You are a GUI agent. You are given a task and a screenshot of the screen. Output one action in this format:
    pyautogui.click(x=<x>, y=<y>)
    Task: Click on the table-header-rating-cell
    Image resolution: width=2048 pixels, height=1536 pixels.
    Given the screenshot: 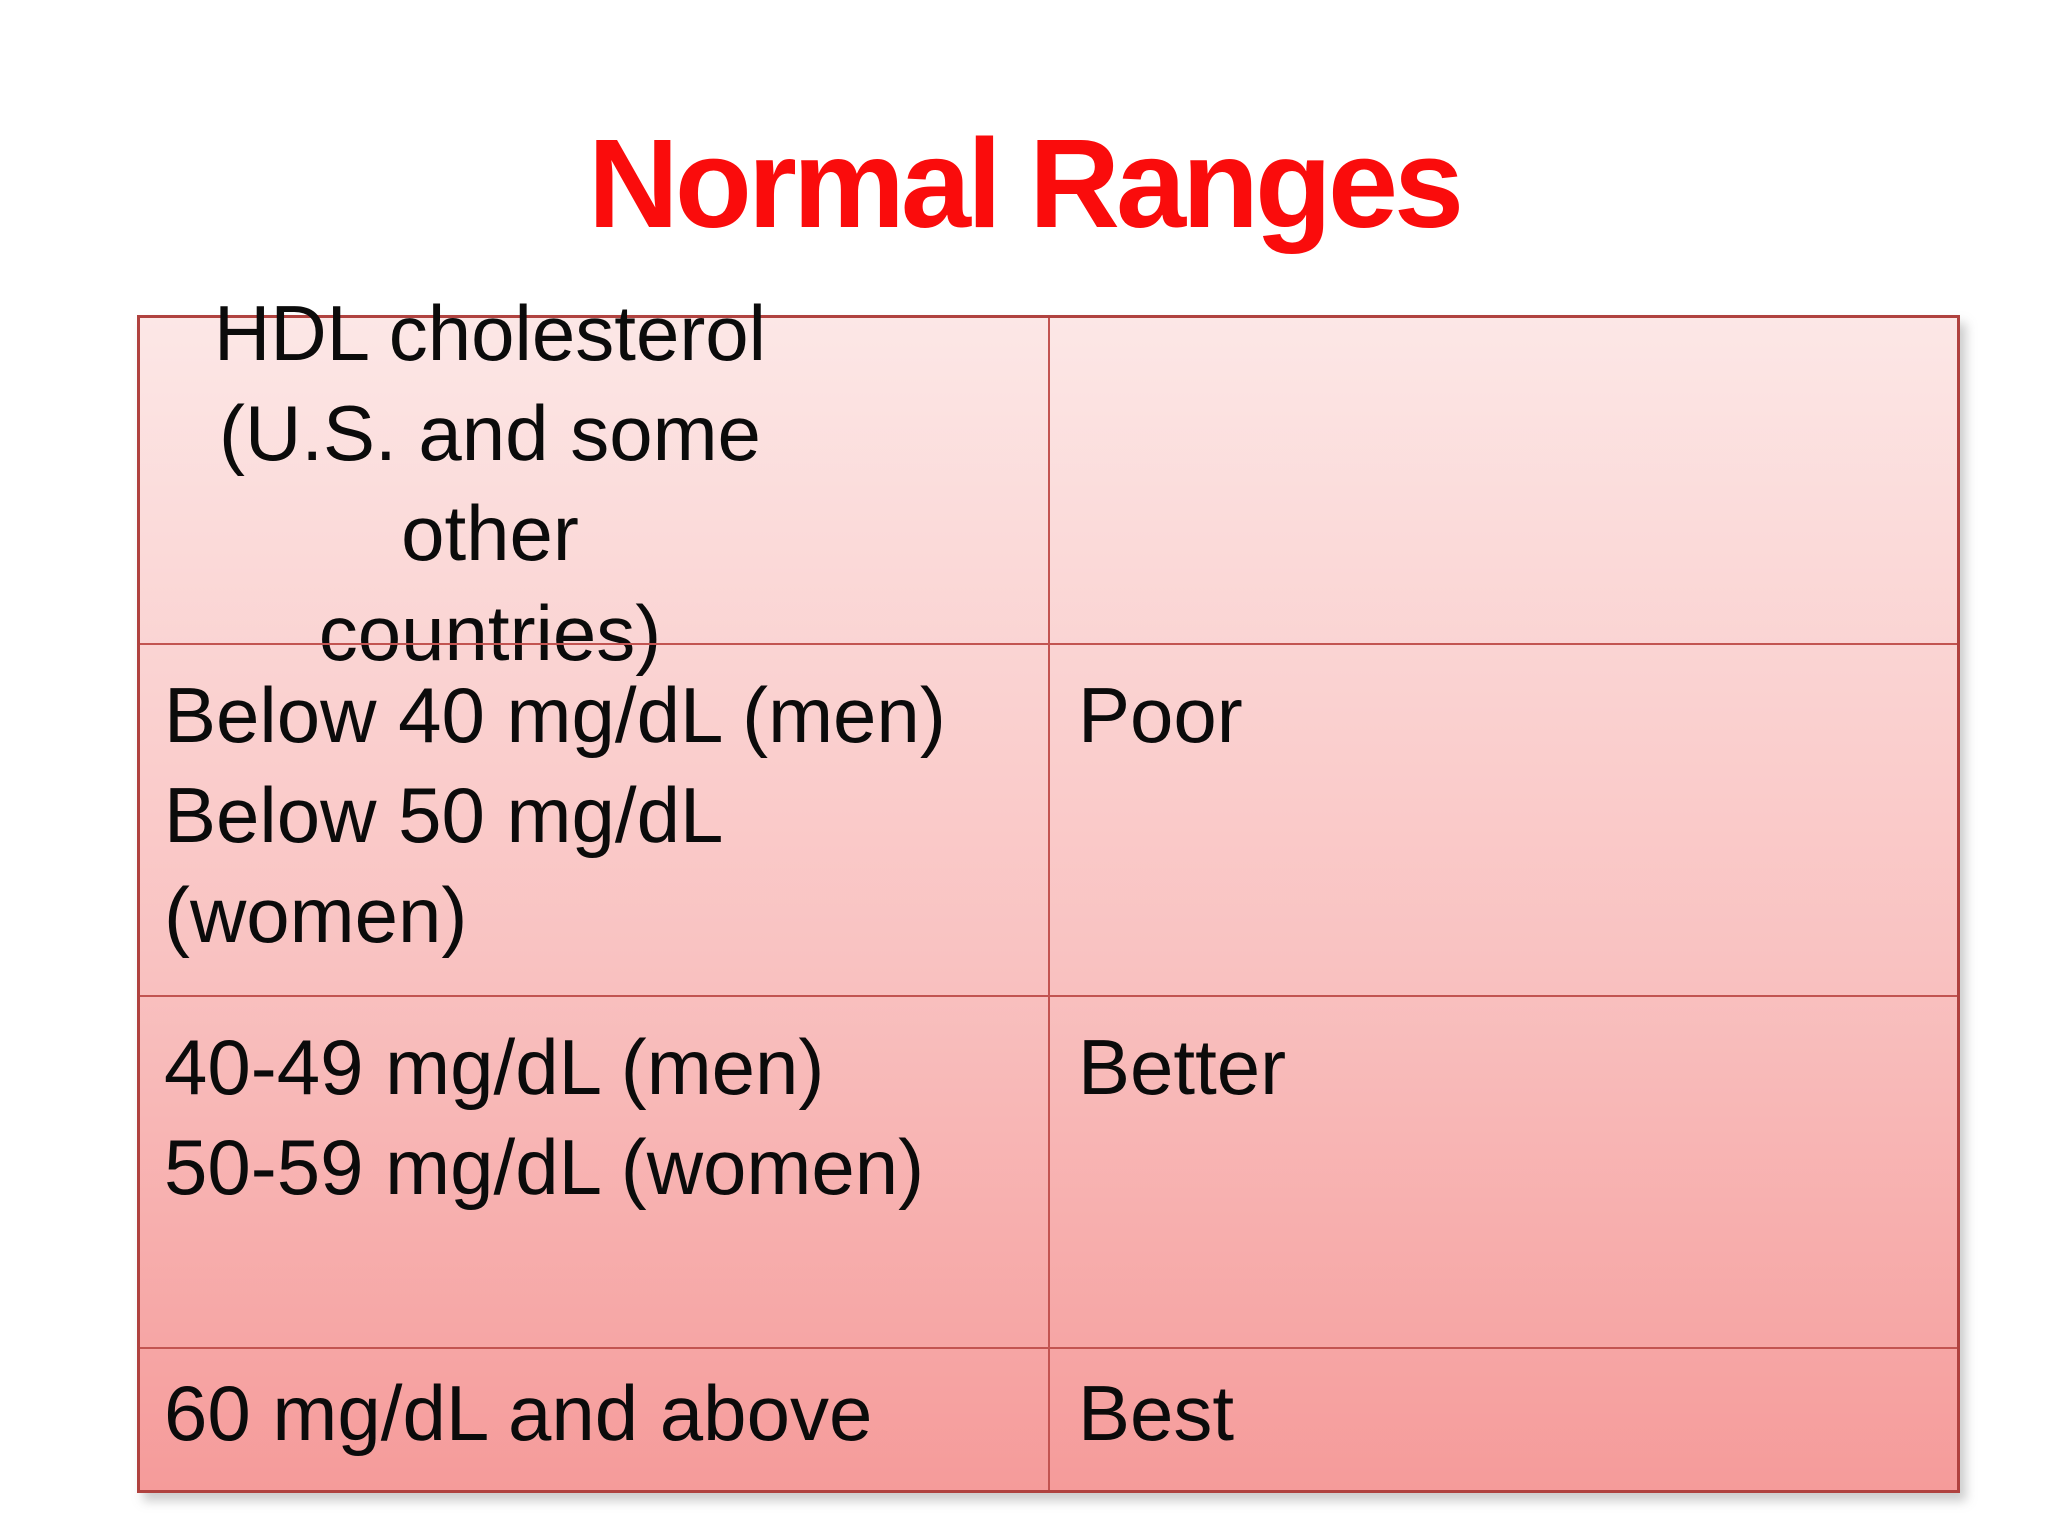 What is the action you would take?
    pyautogui.click(x=1502, y=480)
    